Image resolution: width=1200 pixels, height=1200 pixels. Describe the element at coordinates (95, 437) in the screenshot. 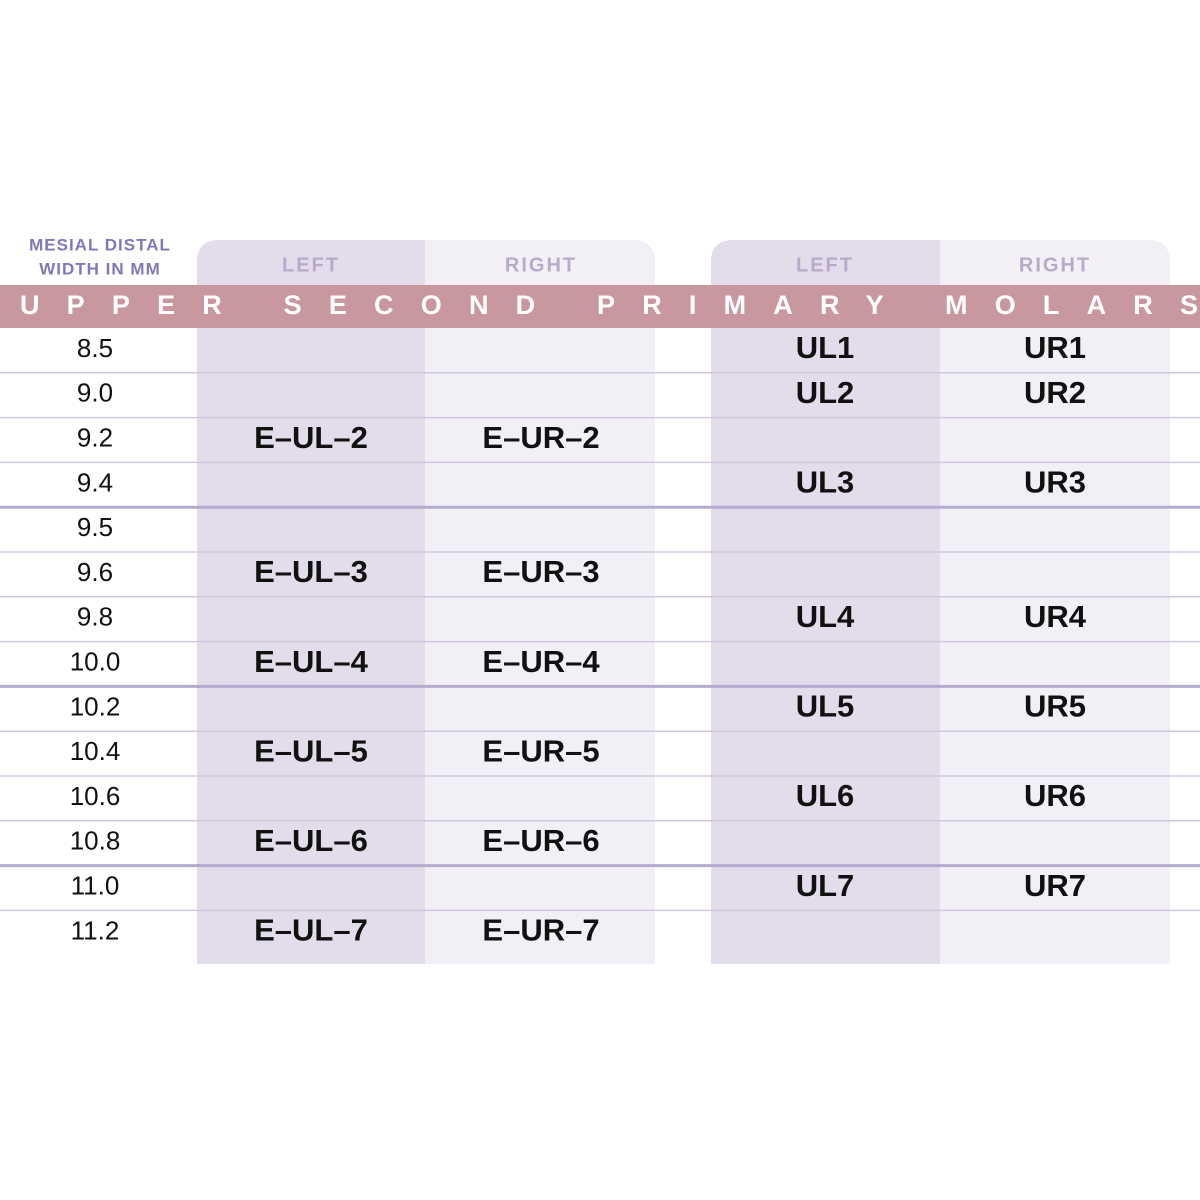

I see `width-value: 9.2` at that location.